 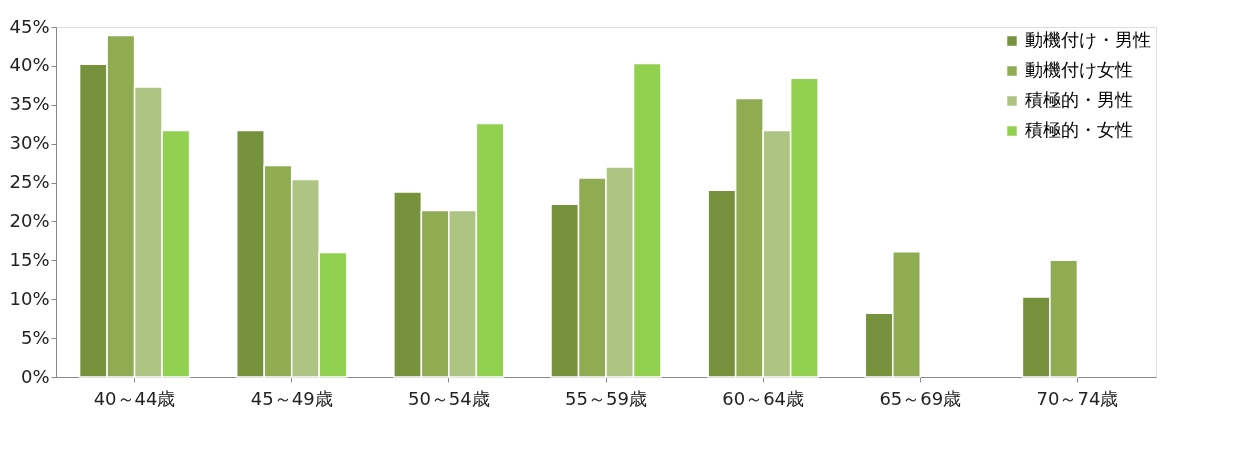 I want to click on y-tick-label: 5%, so click(x=35, y=337).